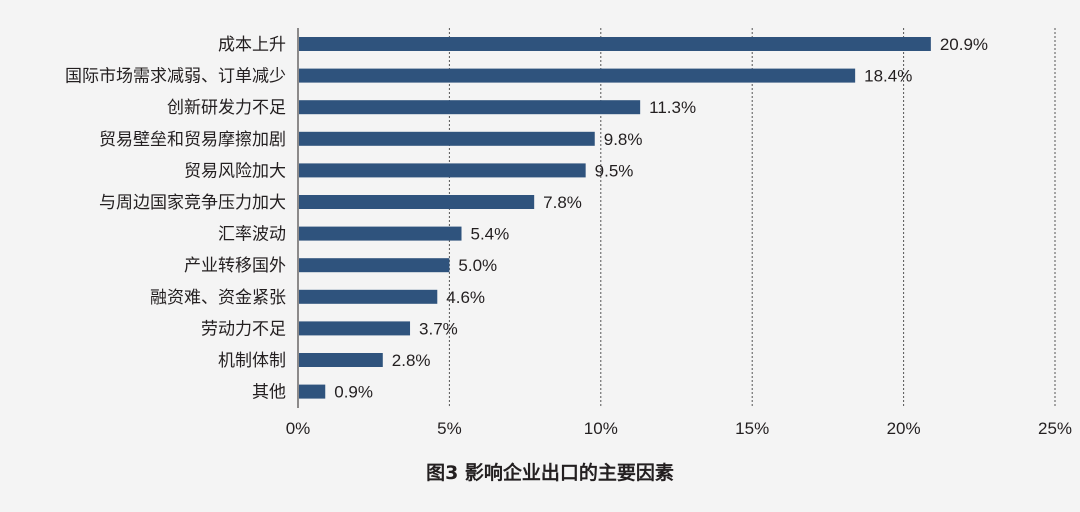 Image resolution: width=1080 pixels, height=512 pixels. I want to click on data-label: 20.9%, so click(964, 44).